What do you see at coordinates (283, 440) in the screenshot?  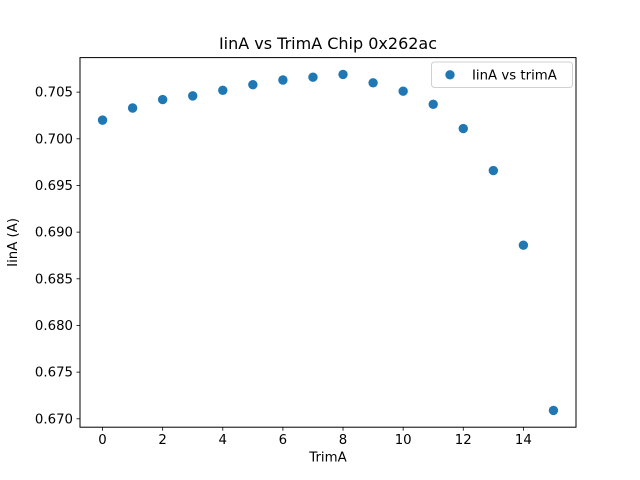 I see `x-tick-label: 6` at bounding box center [283, 440].